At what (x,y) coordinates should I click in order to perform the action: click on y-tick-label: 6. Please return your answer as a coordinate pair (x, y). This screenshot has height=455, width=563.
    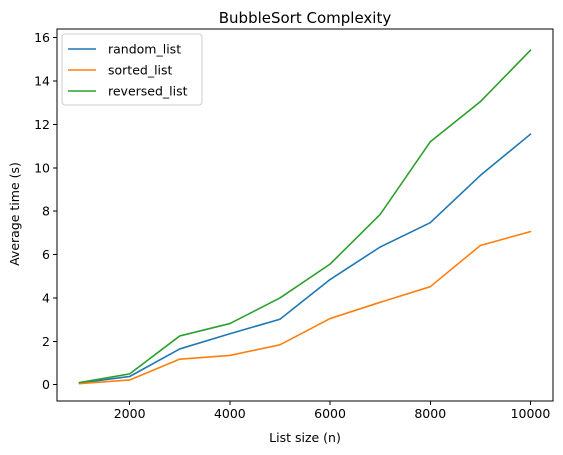
    Looking at the image, I should click on (46, 254).